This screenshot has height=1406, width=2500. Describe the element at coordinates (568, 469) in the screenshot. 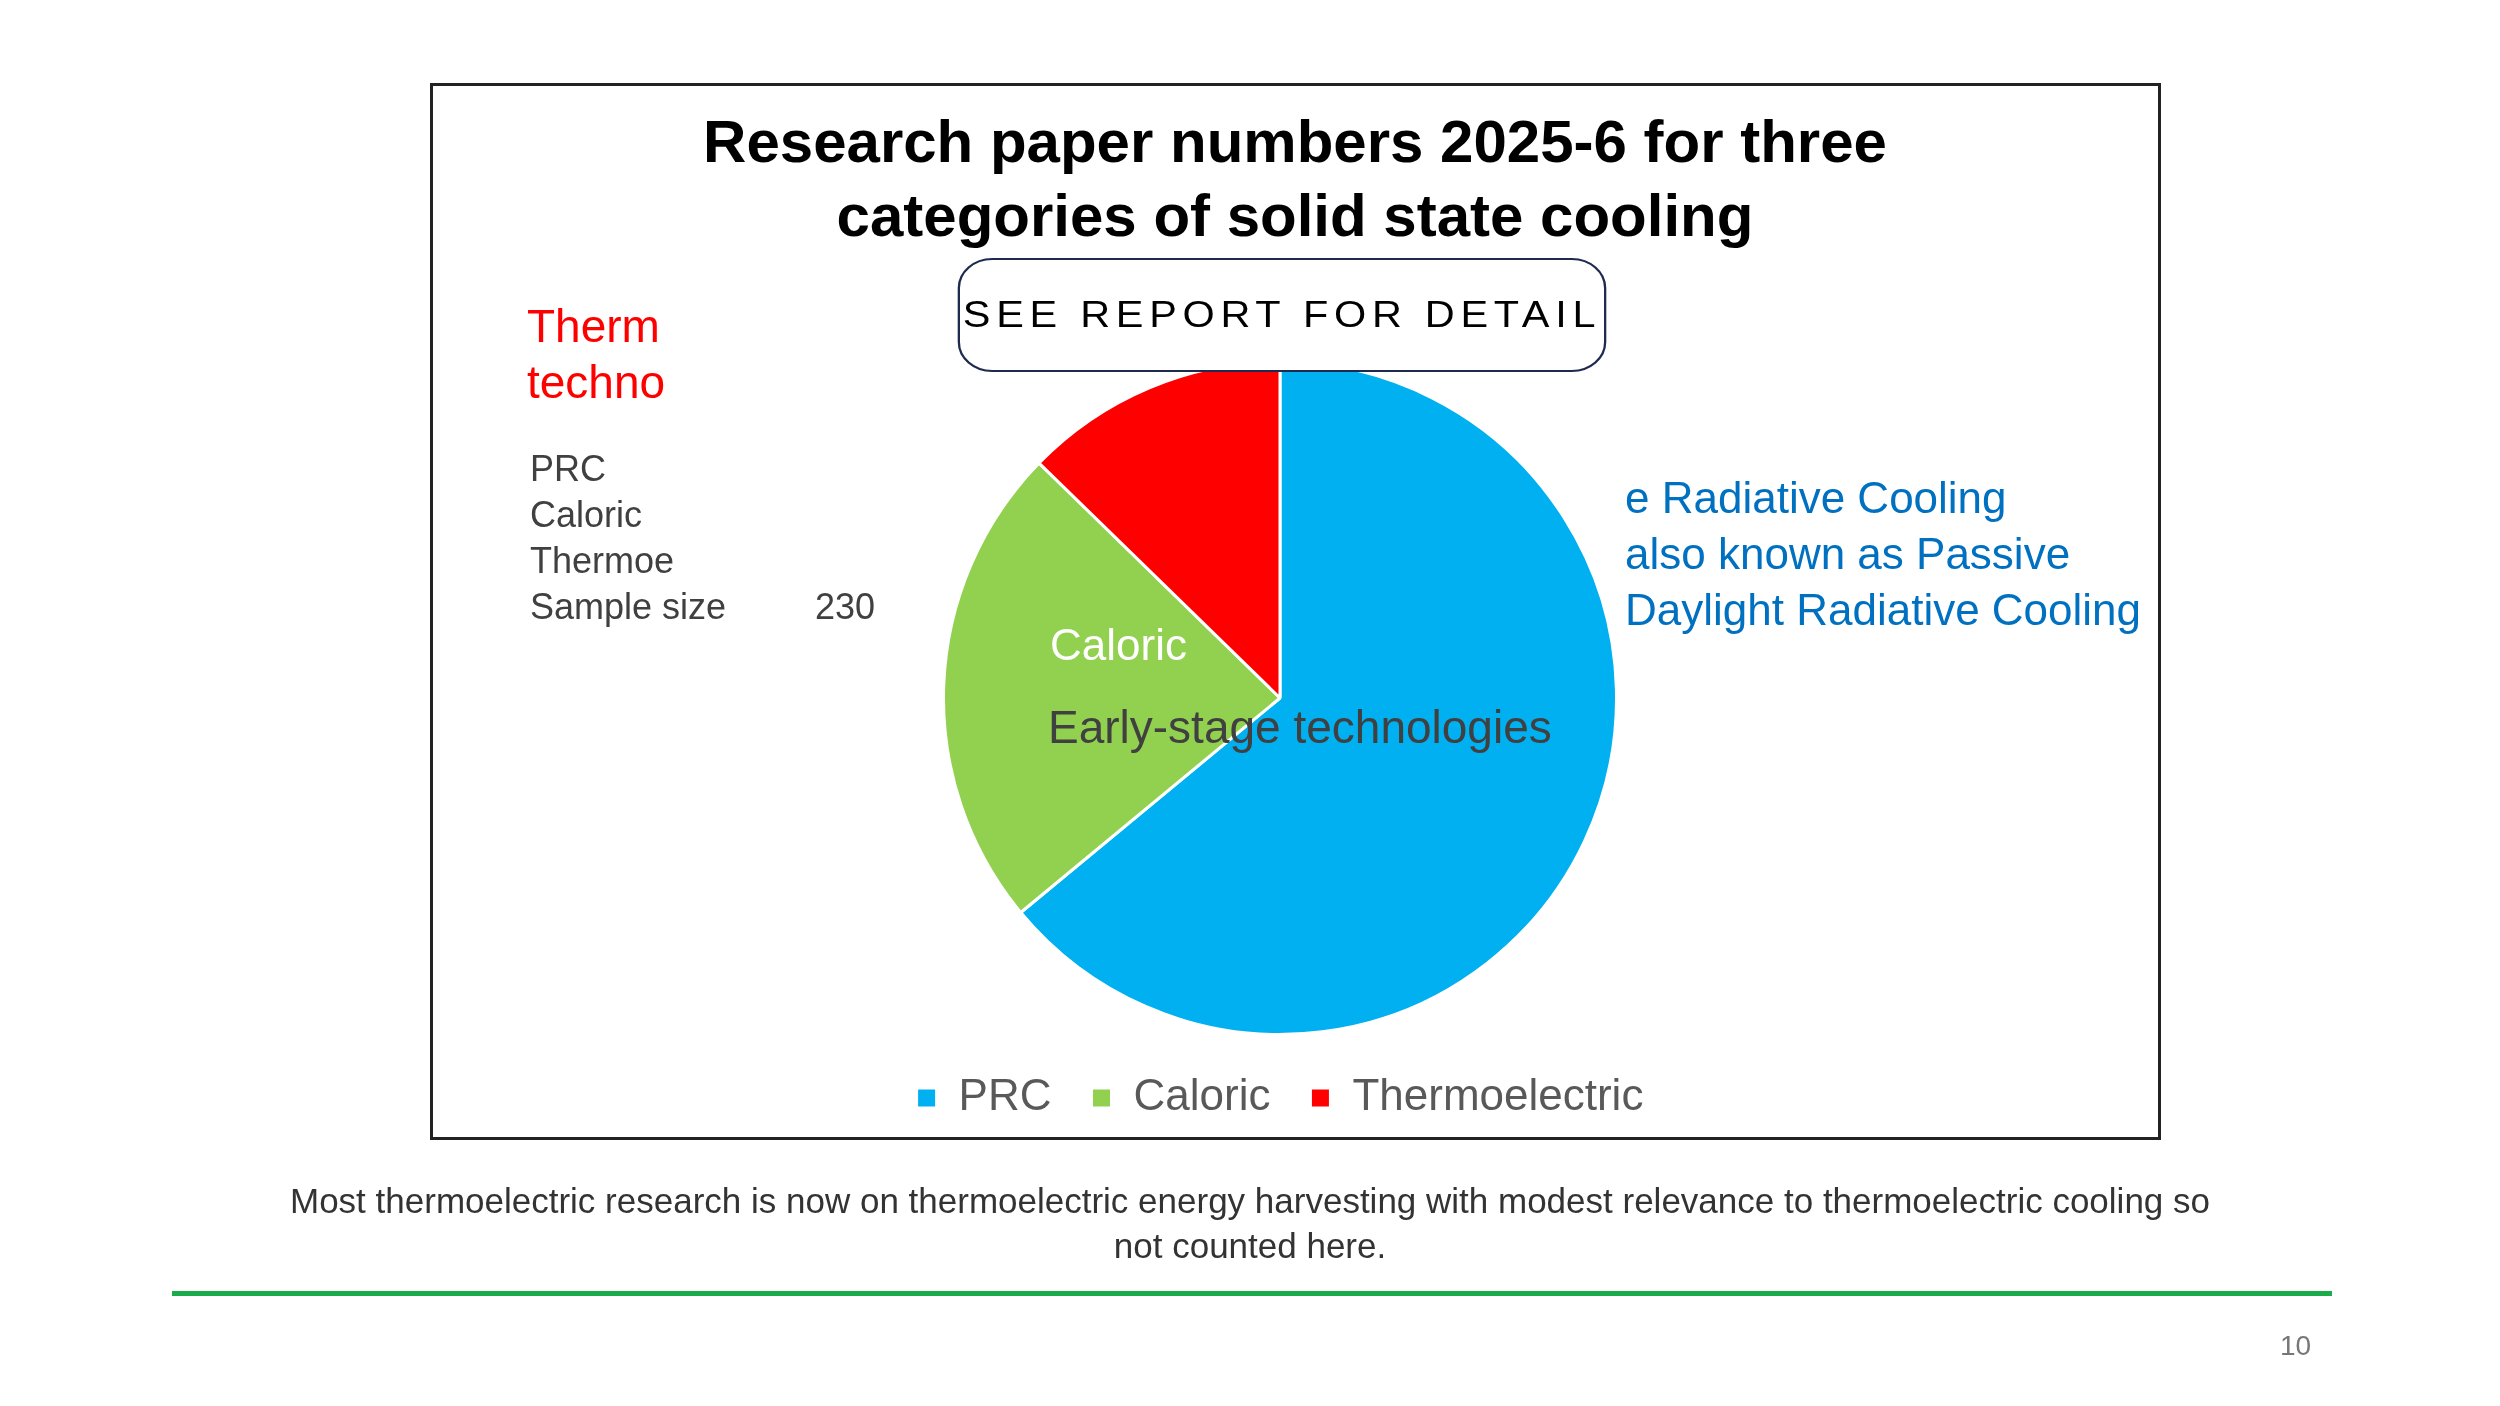

I see `text: PRC` at that location.